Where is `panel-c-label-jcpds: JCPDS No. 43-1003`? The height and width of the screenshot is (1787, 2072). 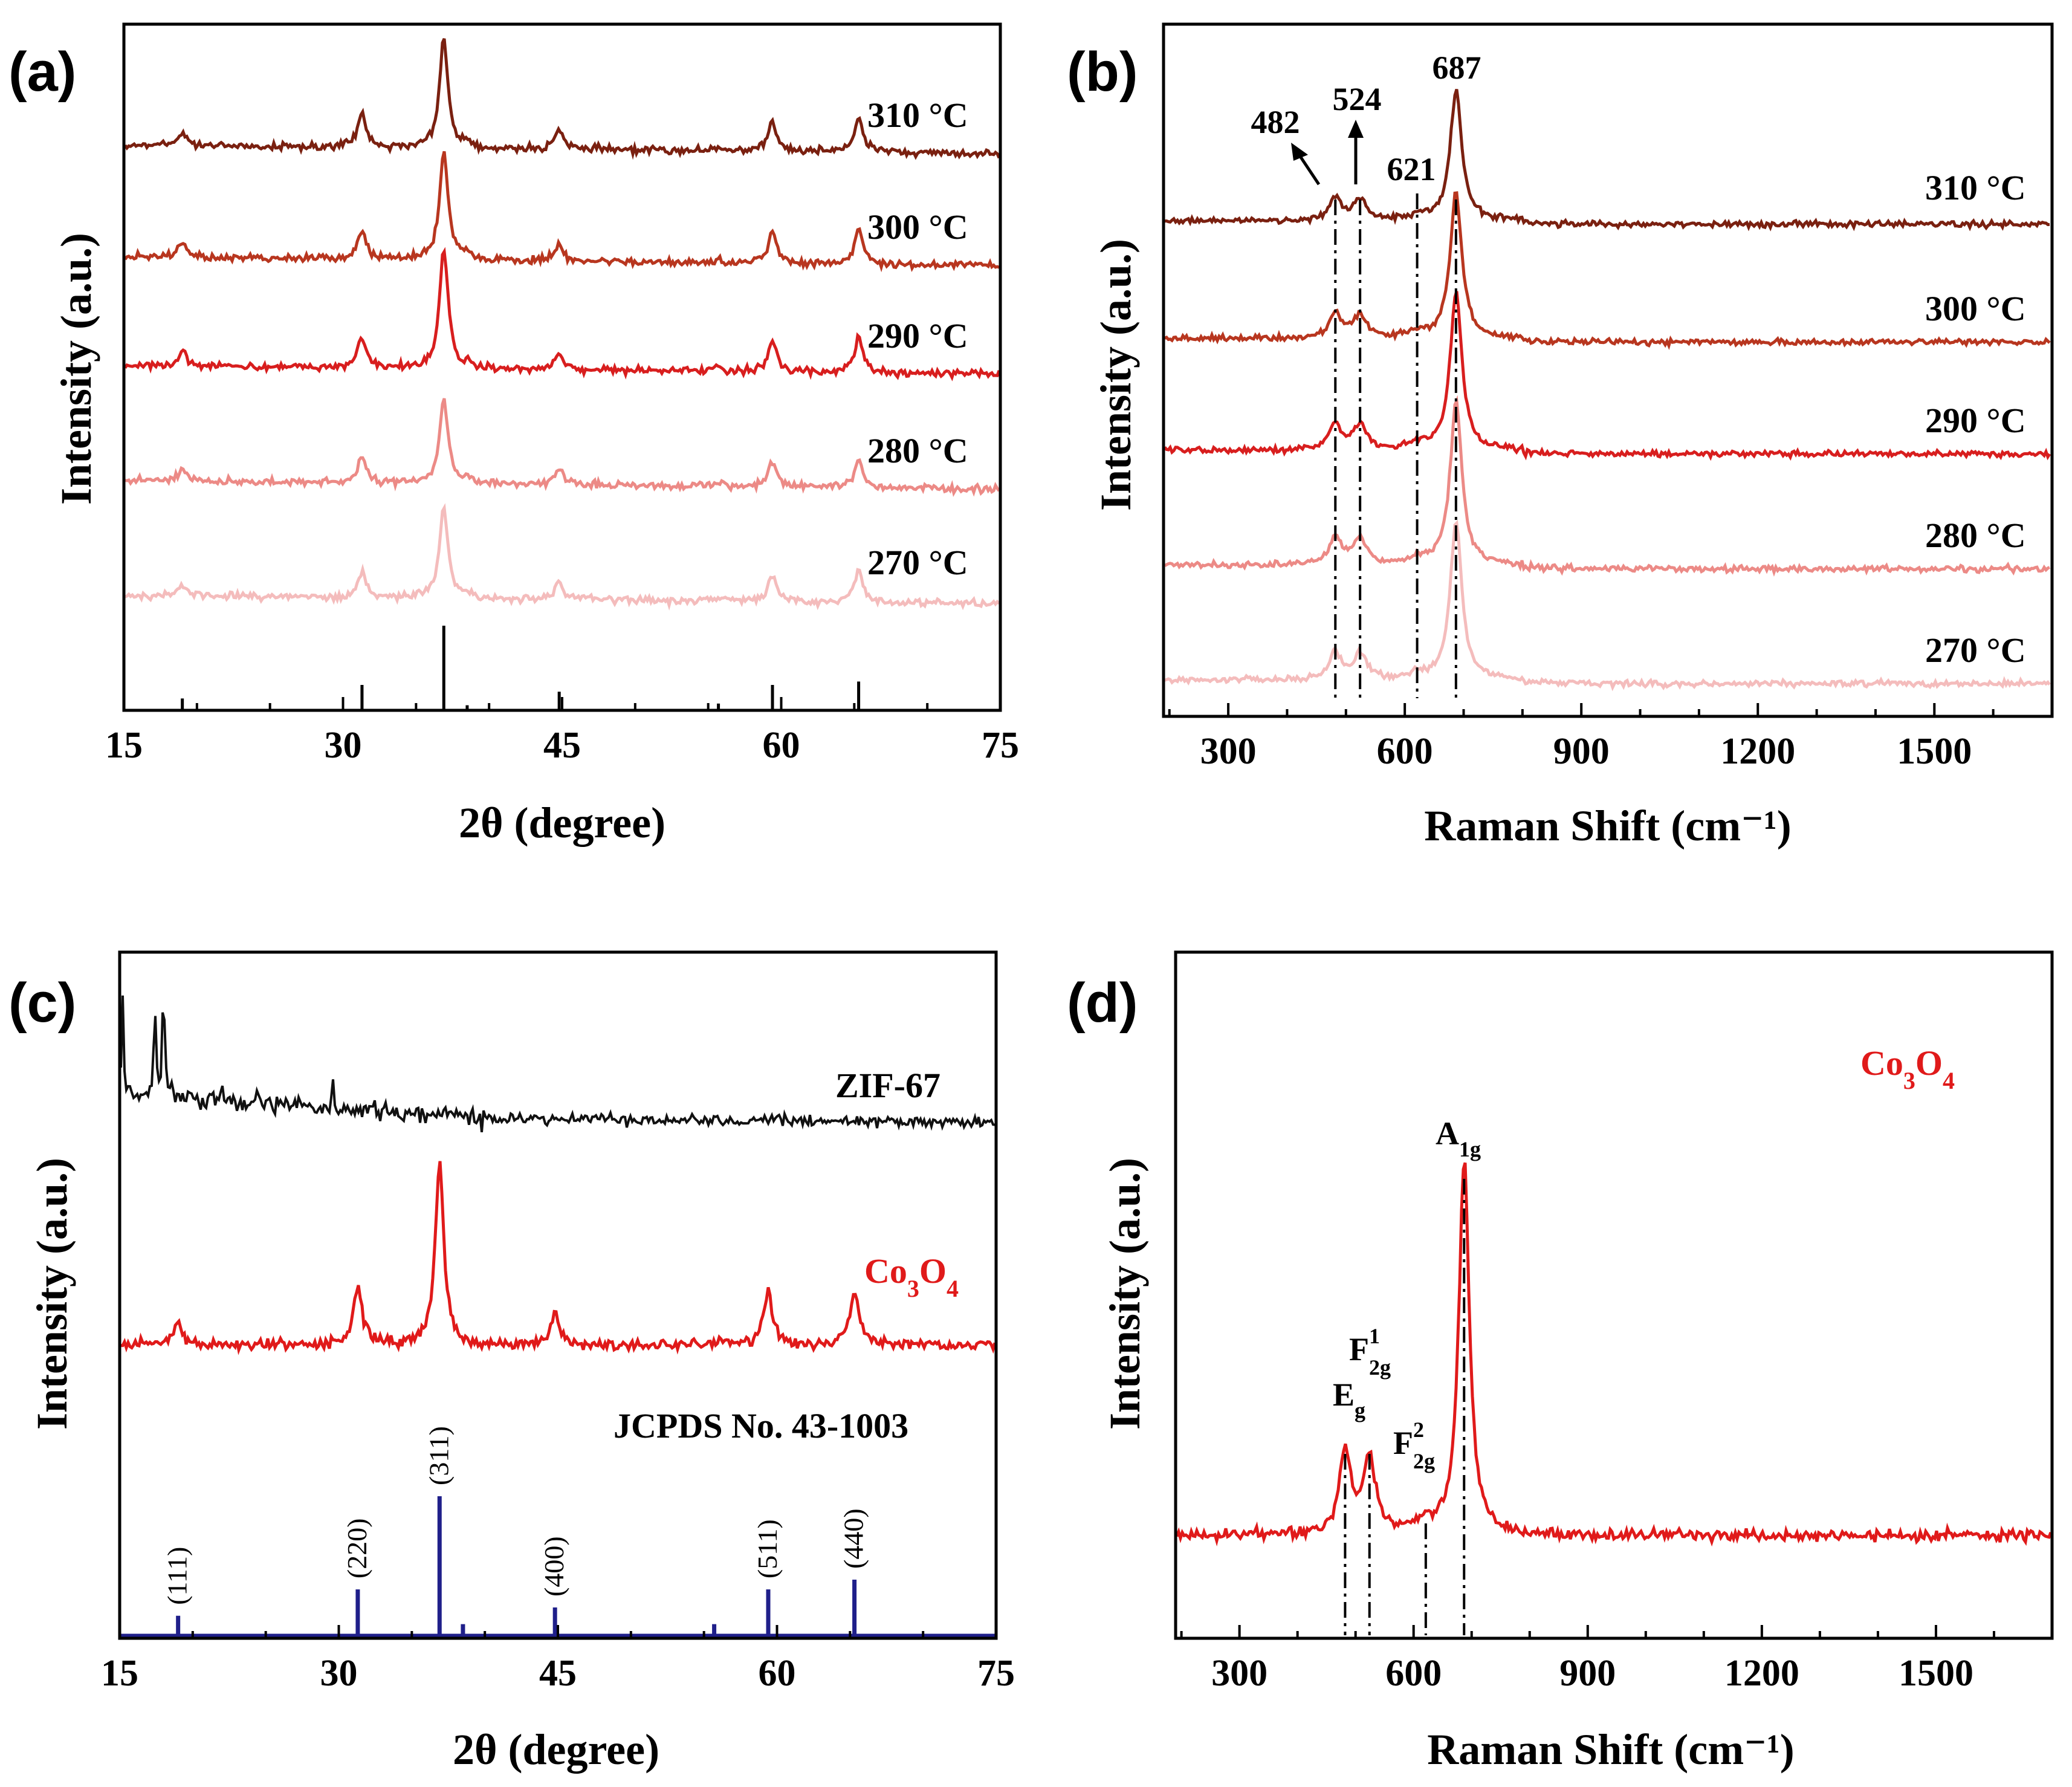 panel-c-label-jcpds: JCPDS No. 43-1003 is located at coordinates (761, 1425).